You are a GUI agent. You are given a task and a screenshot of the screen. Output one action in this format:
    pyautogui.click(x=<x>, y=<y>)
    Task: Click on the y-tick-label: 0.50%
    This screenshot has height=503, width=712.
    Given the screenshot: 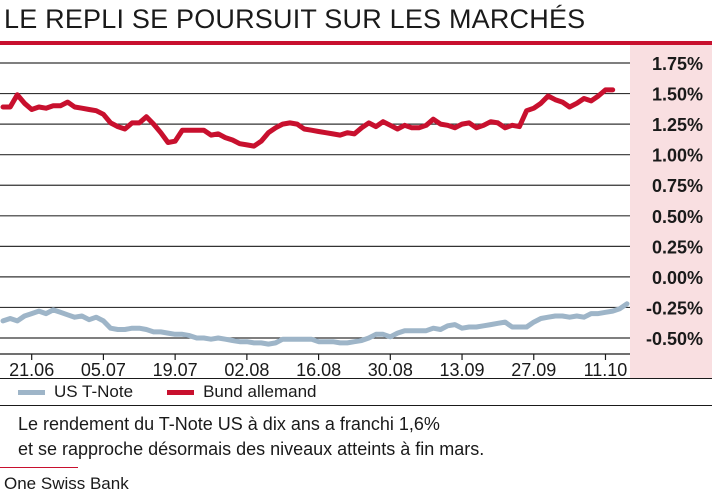 What is the action you would take?
    pyautogui.click(x=677, y=217)
    